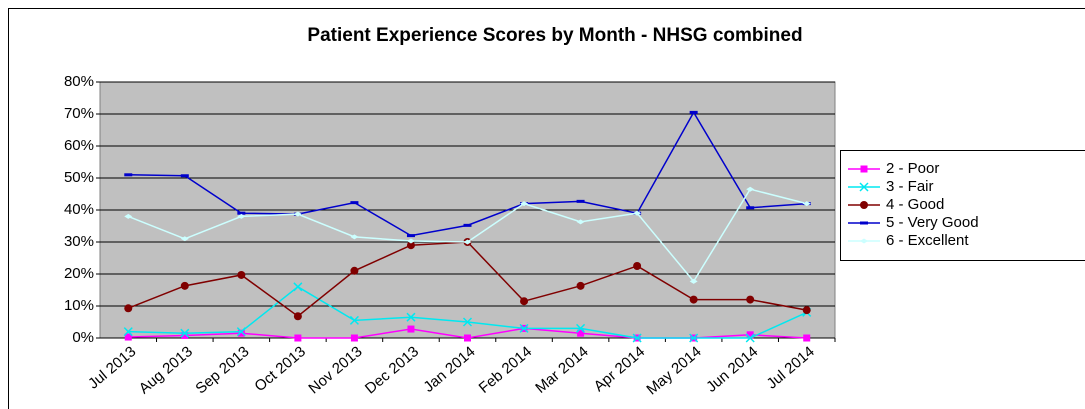 The width and height of the screenshot is (1085, 409). I want to click on y-tick-label: 40%, so click(79, 209).